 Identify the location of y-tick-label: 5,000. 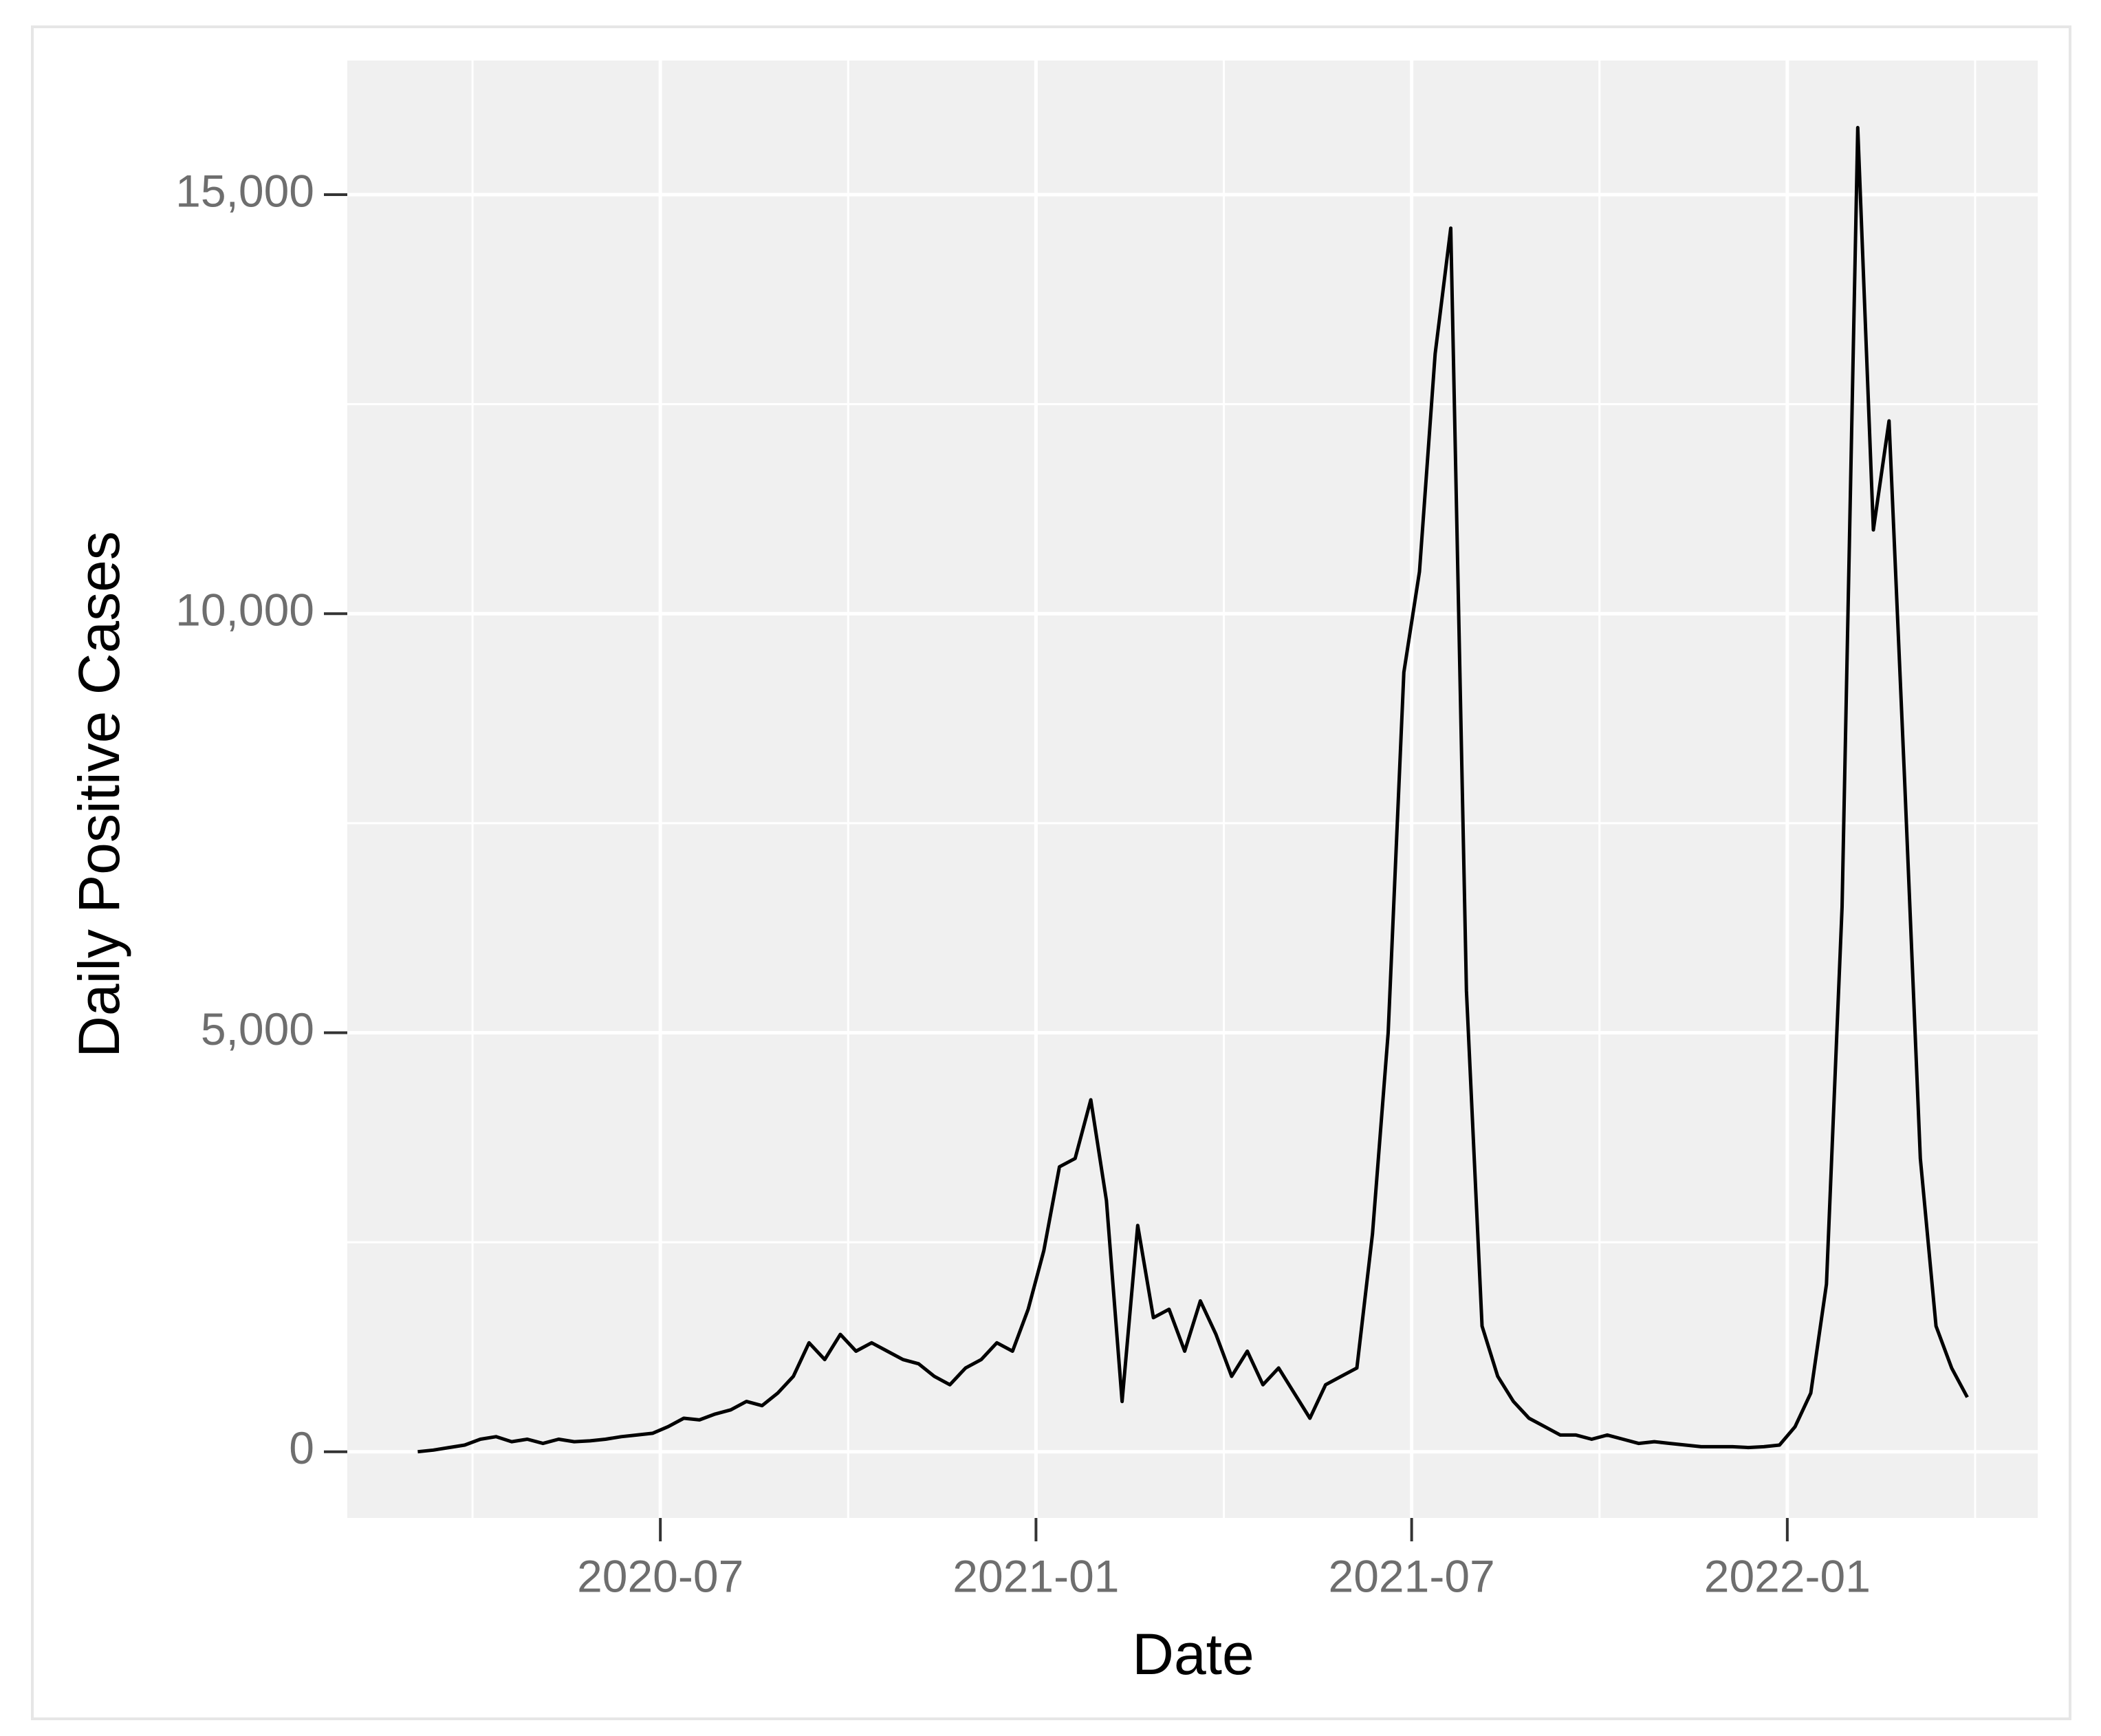
(257, 1028).